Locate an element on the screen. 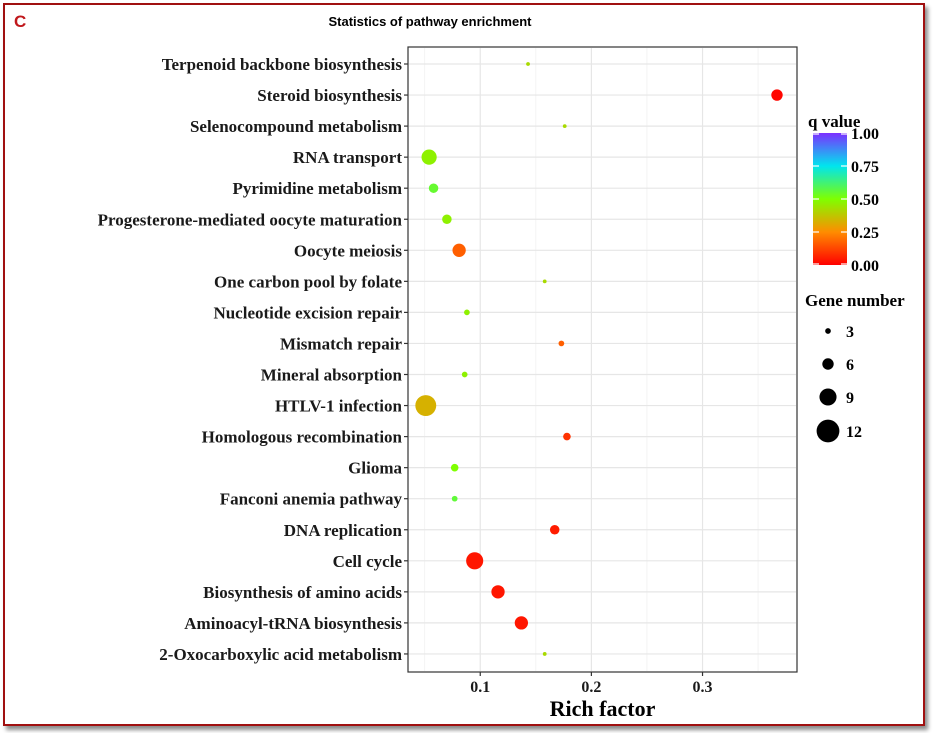  y-tick-label: Terpenoid backbone biosynthesis is located at coordinates (282, 64).